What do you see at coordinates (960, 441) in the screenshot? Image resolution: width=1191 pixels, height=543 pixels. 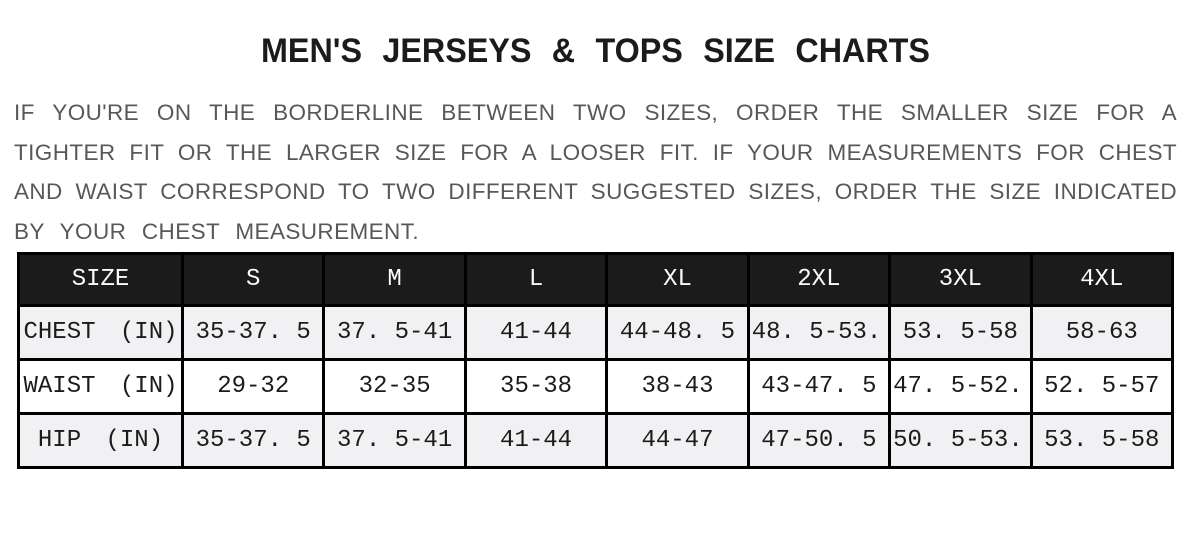 I see `table-cell: 50. 5-53. 5` at bounding box center [960, 441].